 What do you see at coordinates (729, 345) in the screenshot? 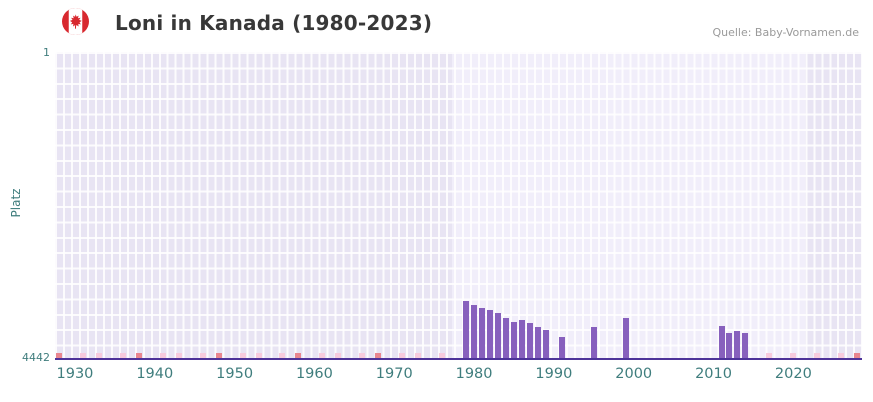
I see `rank-bar-2012` at bounding box center [729, 345].